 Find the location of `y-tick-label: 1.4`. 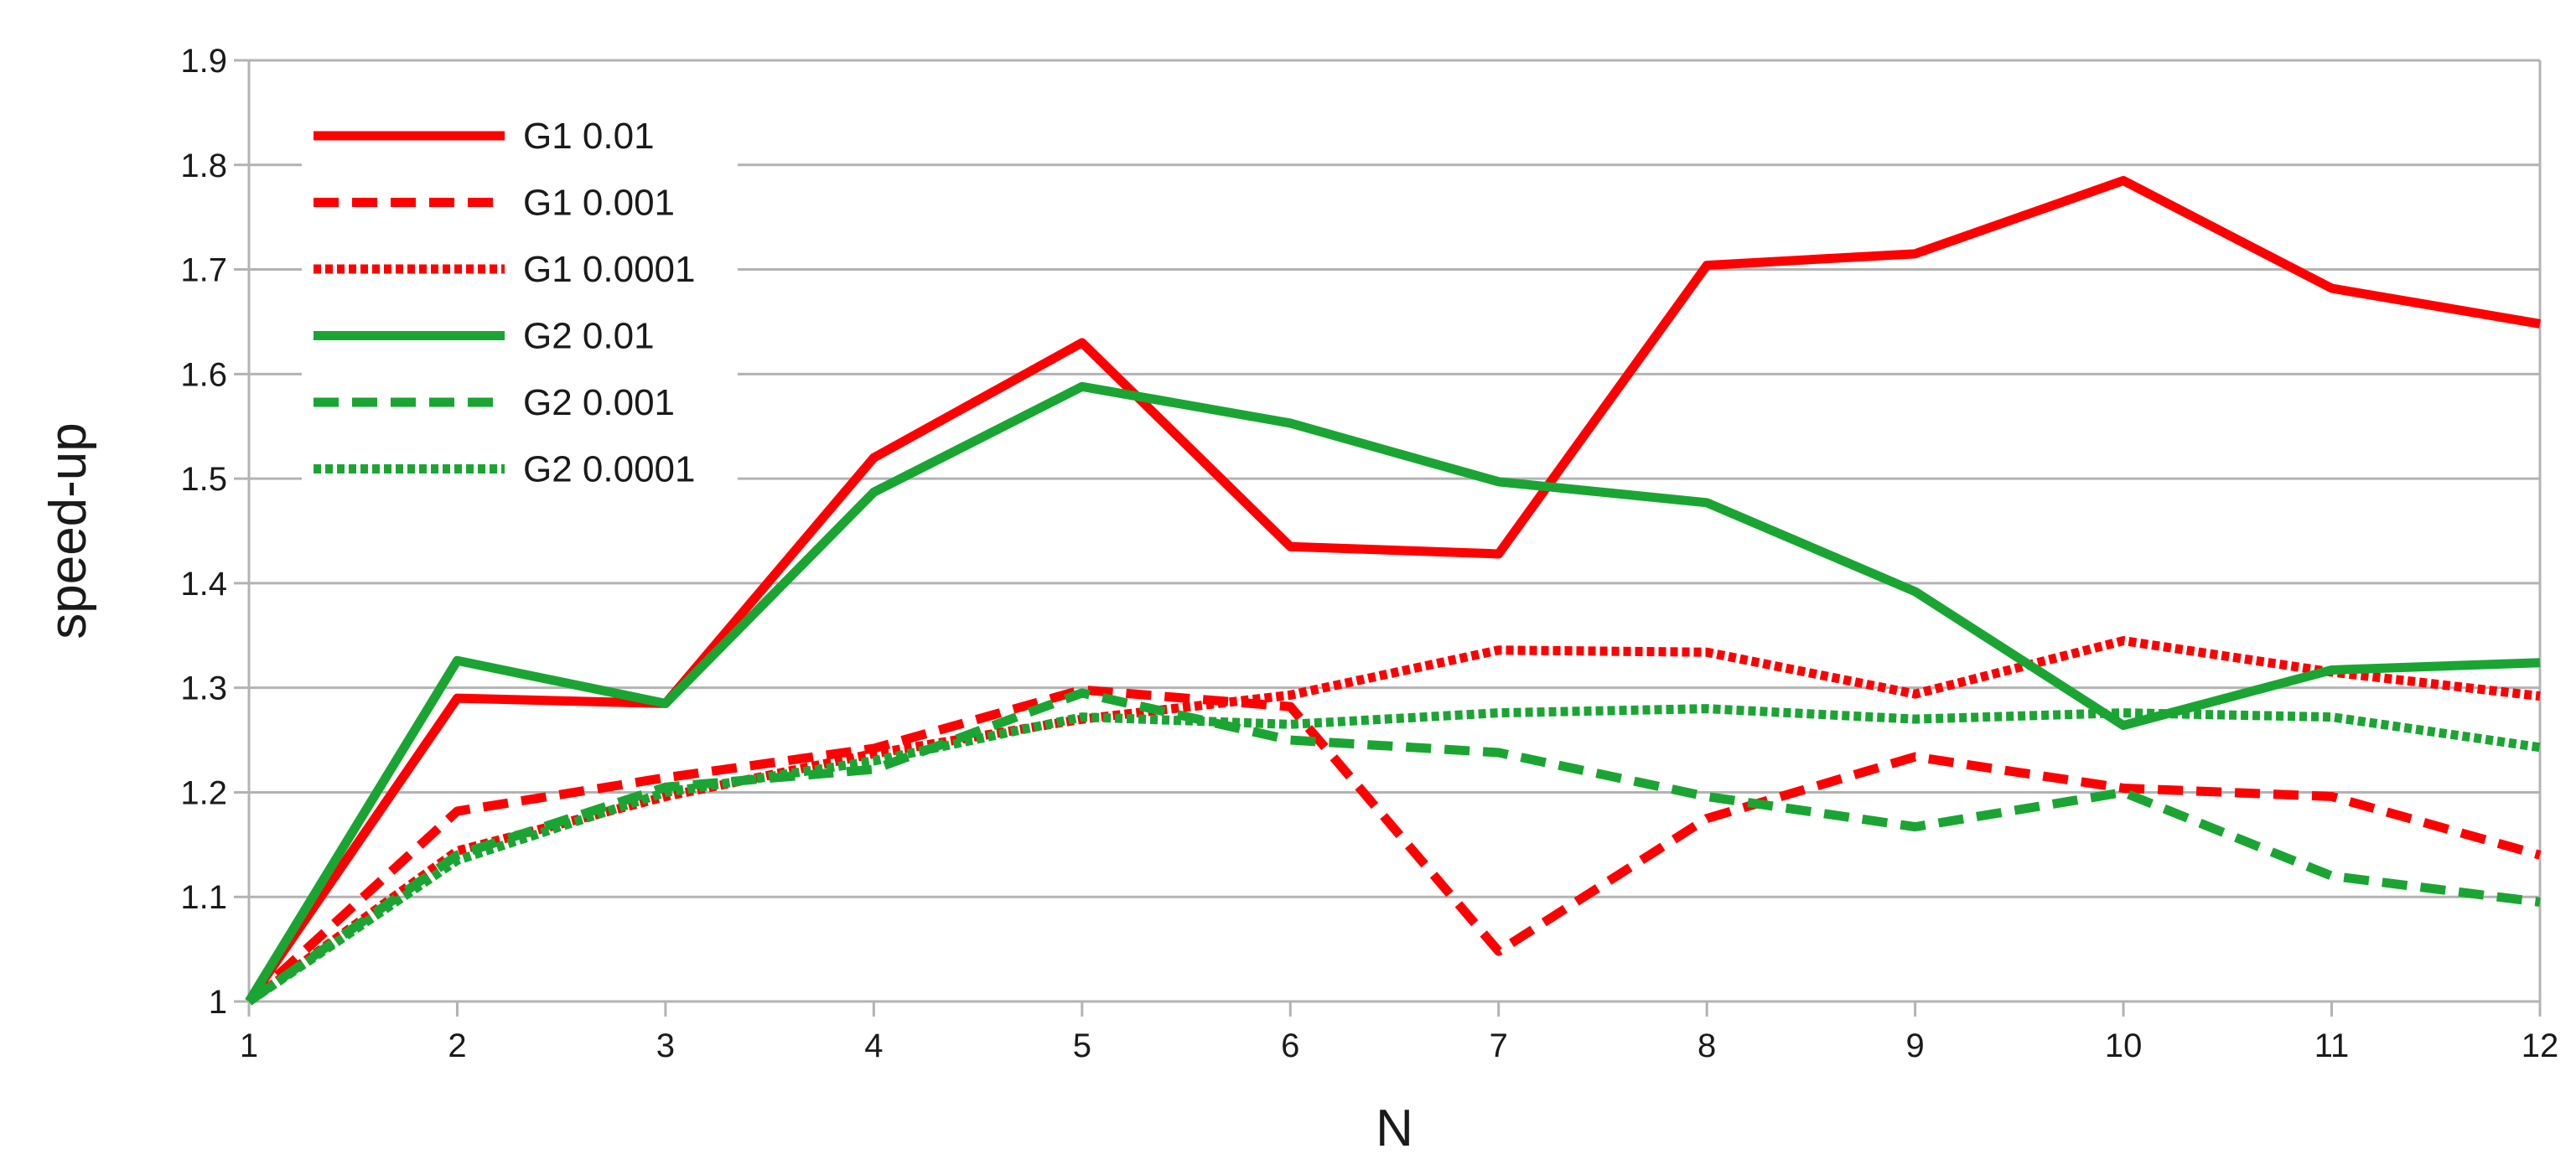

y-tick-label: 1.4 is located at coordinates (203, 584).